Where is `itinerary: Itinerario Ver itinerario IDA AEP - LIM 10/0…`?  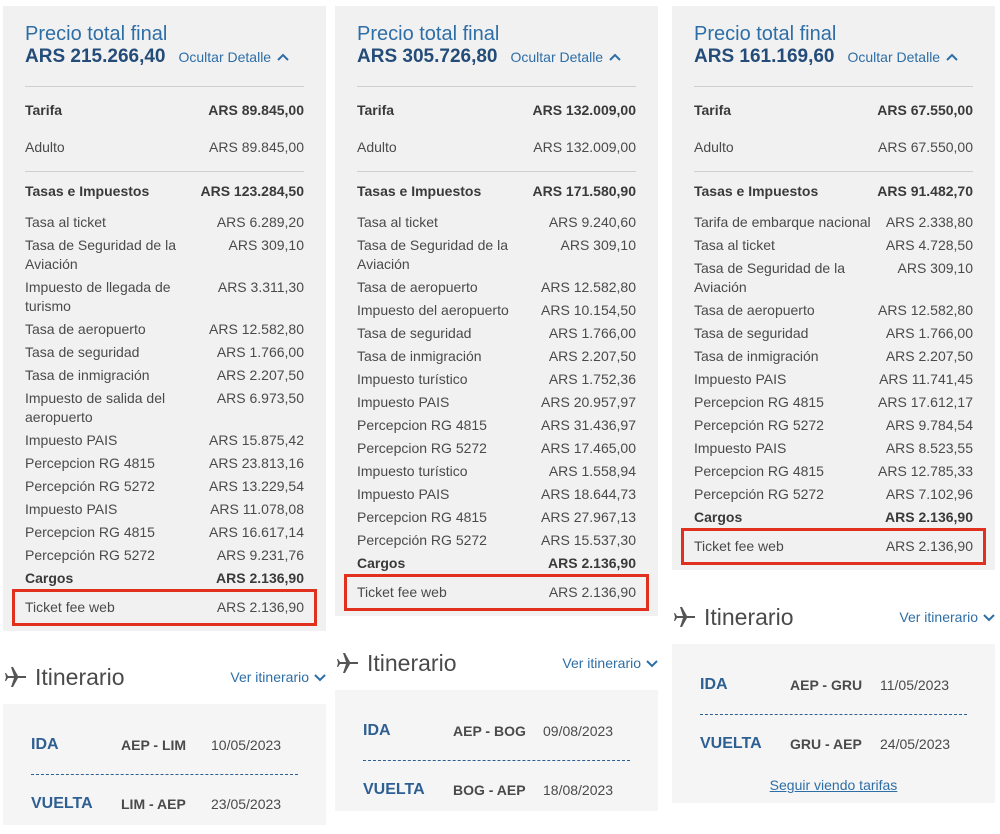 itinerary: Itinerario Ver itinerario IDA AEP - LIM 10/0… is located at coordinates (164, 743).